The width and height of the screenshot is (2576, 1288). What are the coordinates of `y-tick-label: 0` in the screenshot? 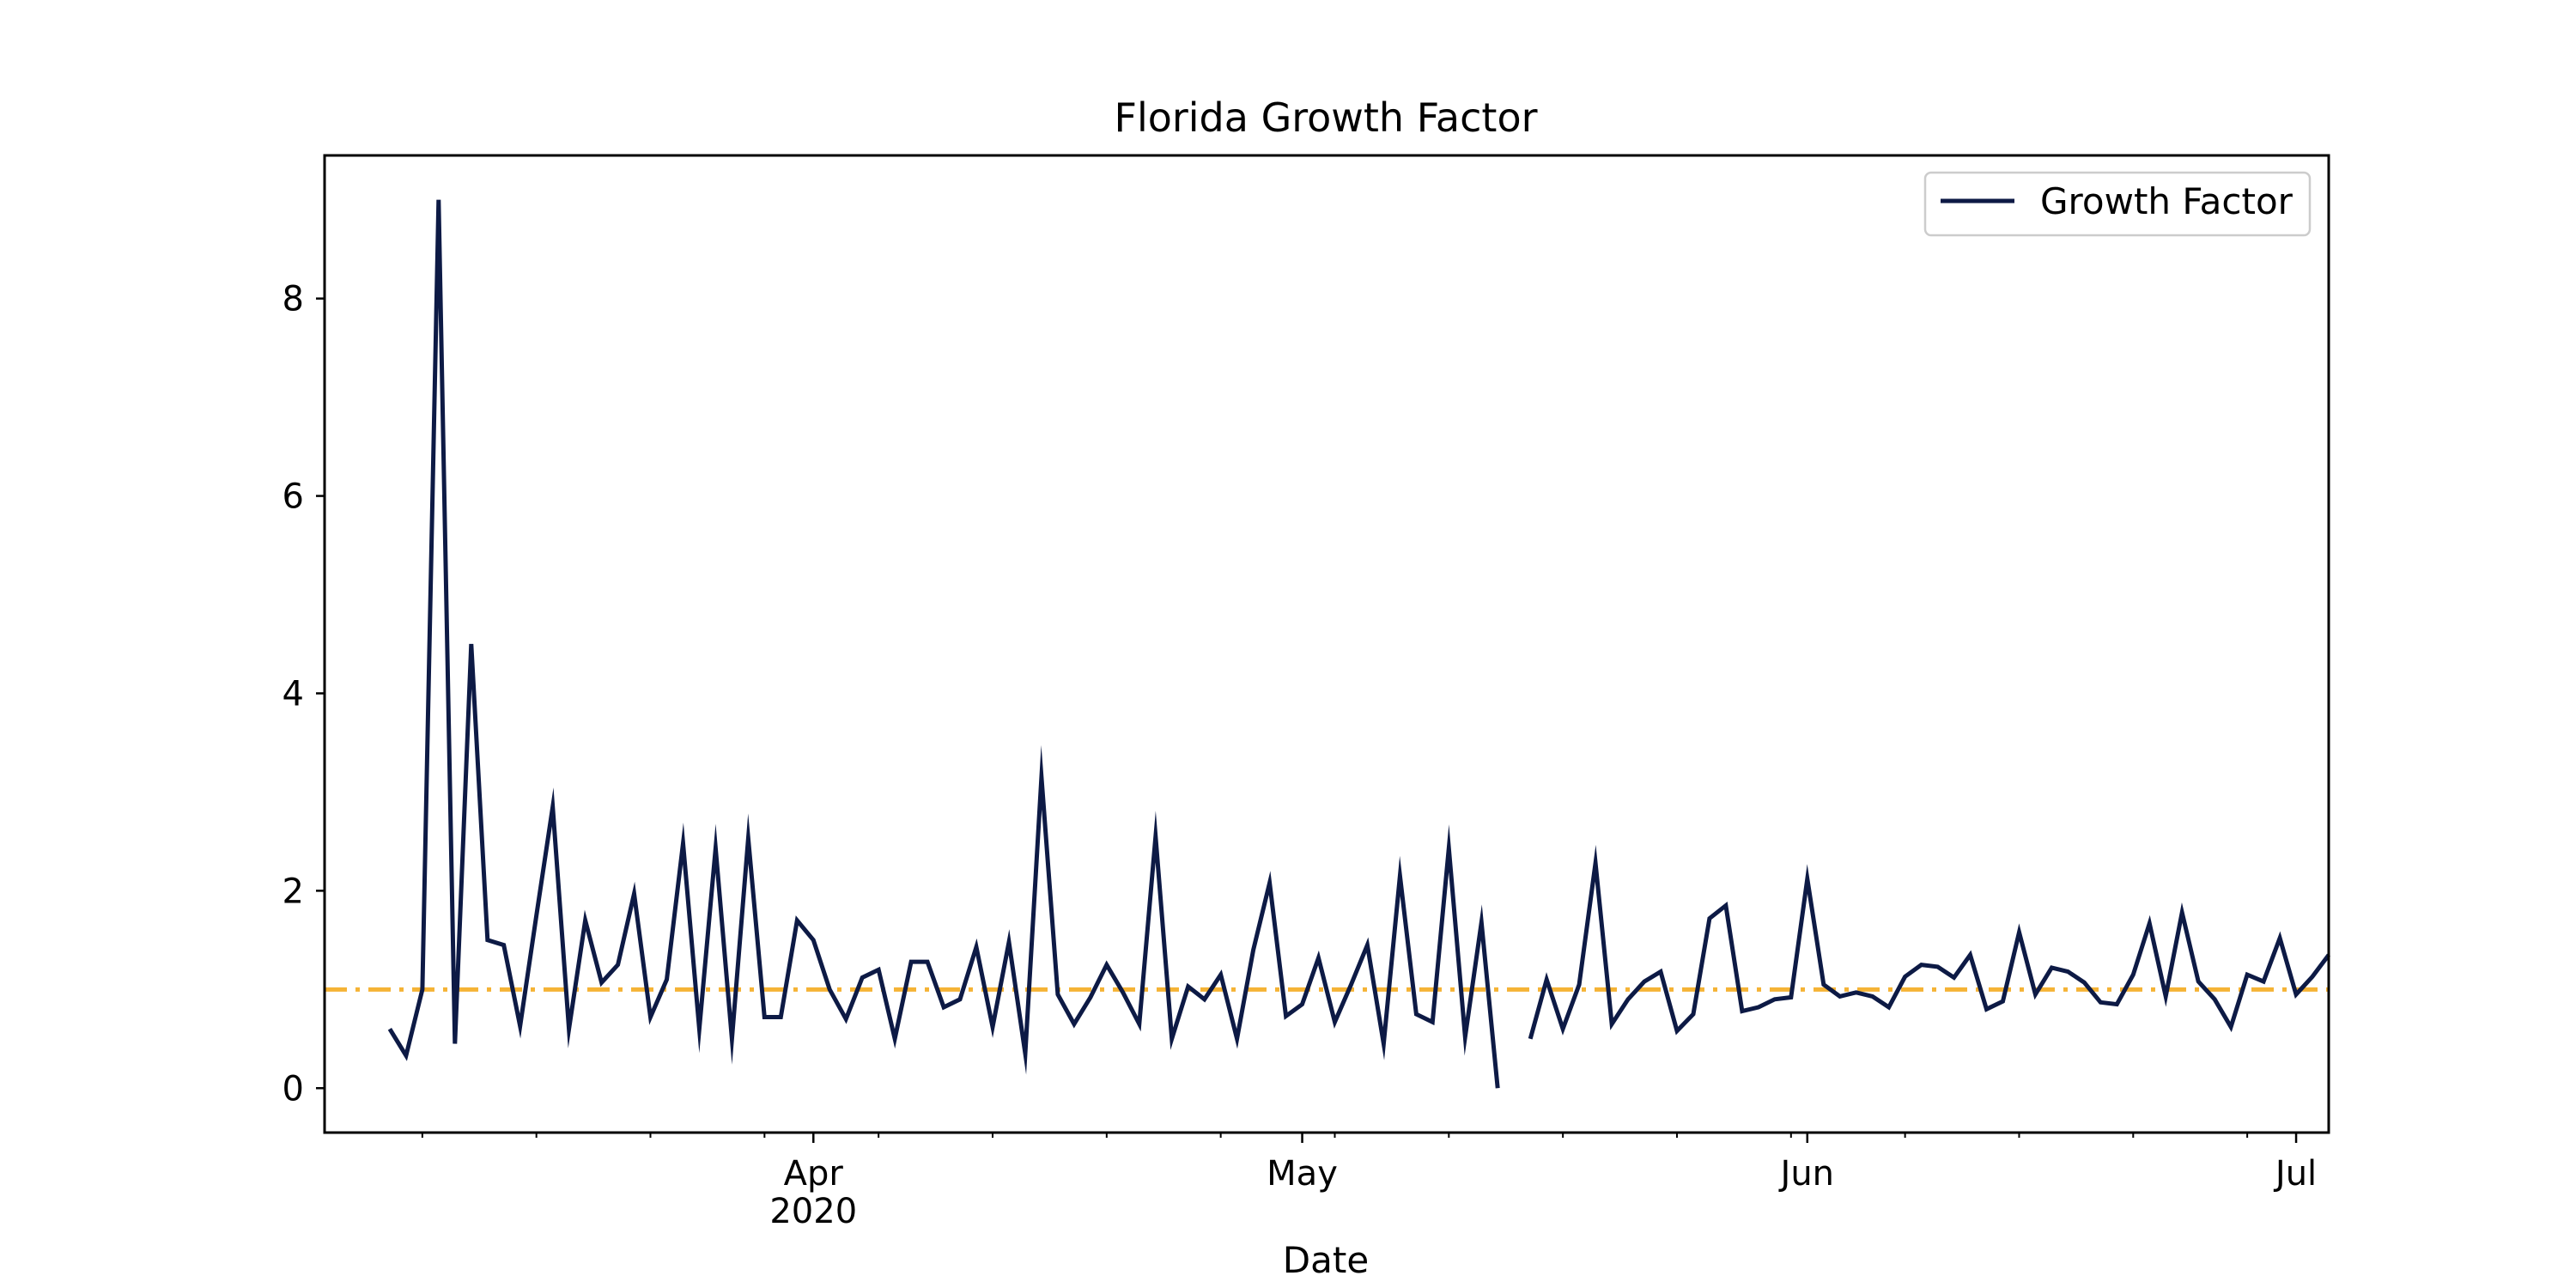 It's located at (293, 1089).